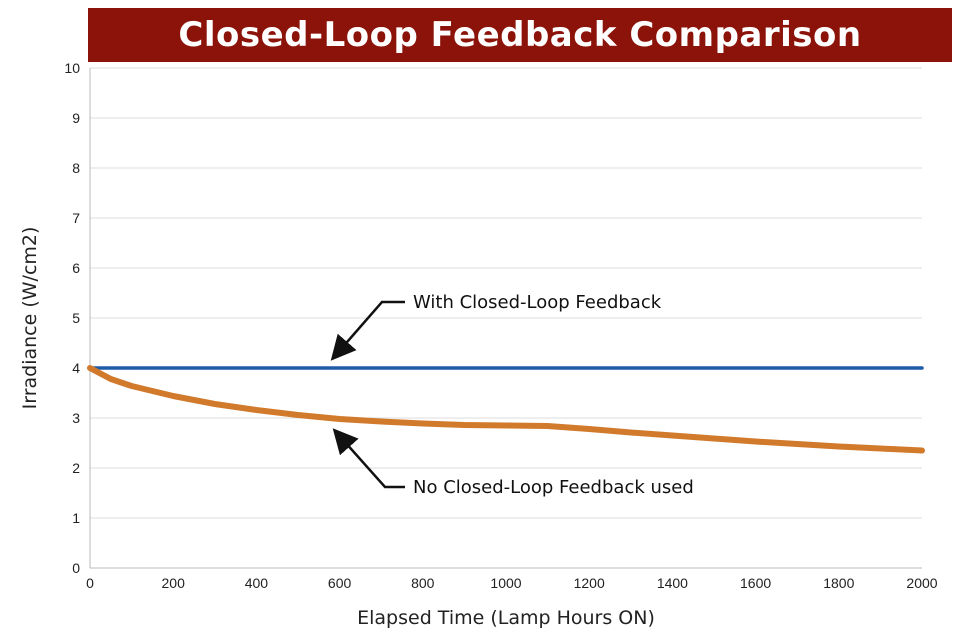 This screenshot has width=960, height=640. I want to click on y-tick-label: 5, so click(76, 318).